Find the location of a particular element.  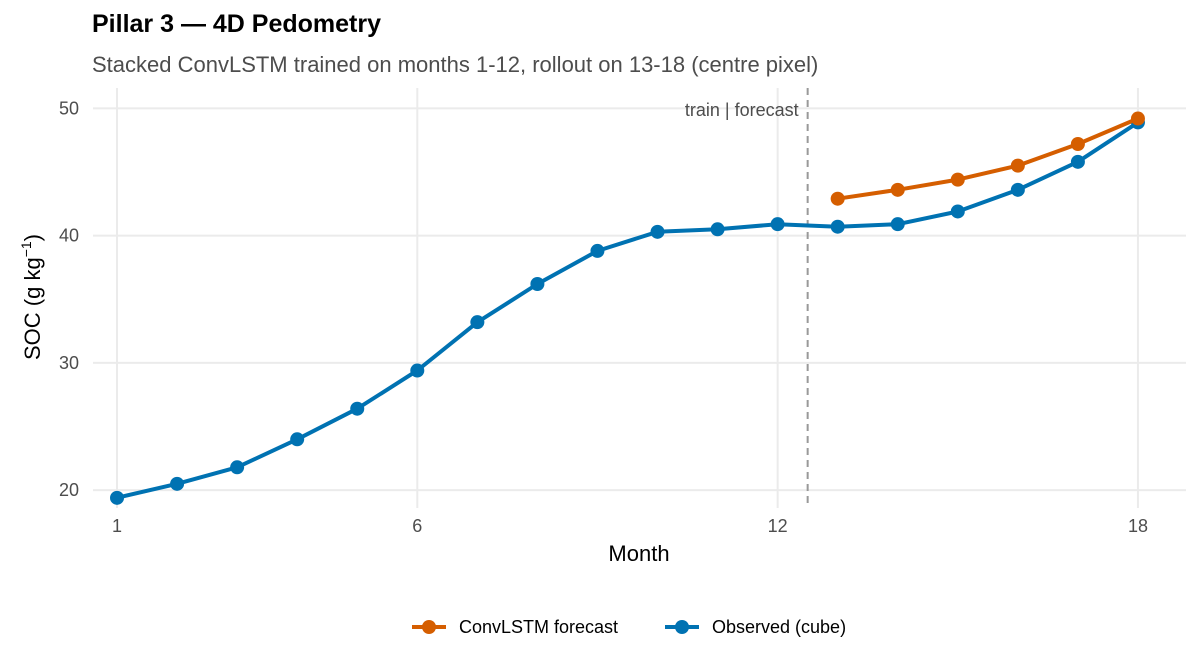

y-tick-label-50: 50 is located at coordinates (69, 108).